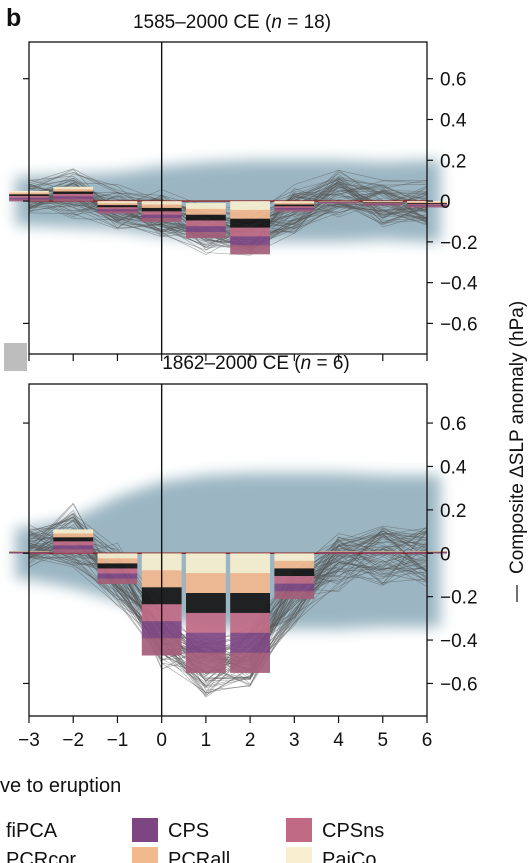 This screenshot has width=532, height=863. I want to click on legend-label: PCRall, so click(199, 856).